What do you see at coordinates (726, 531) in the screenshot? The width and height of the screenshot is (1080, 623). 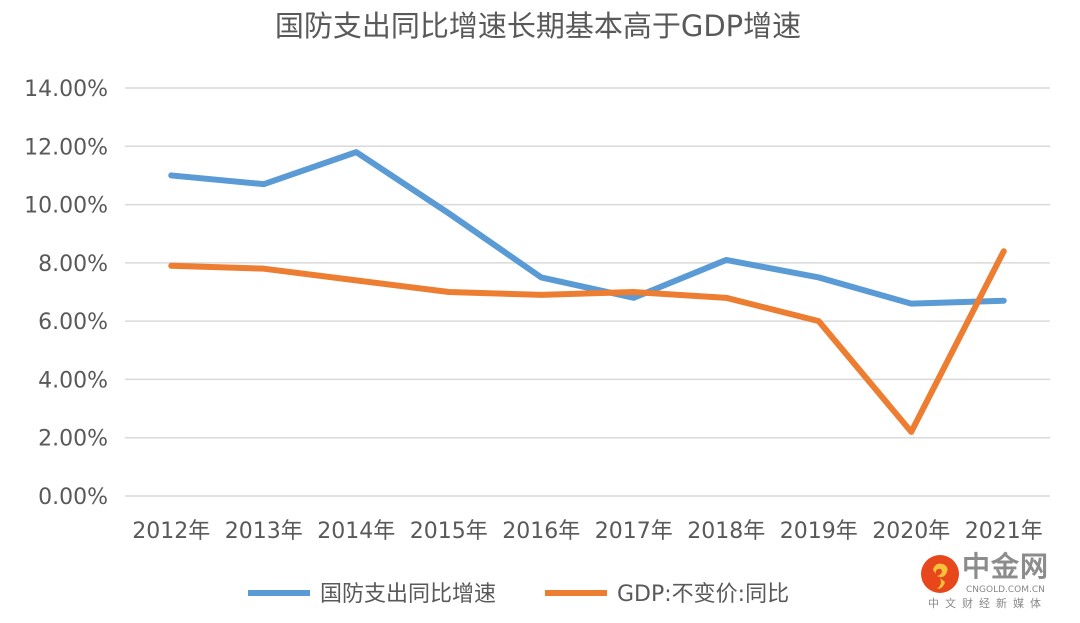 I see `x-tick-label: 2018年` at bounding box center [726, 531].